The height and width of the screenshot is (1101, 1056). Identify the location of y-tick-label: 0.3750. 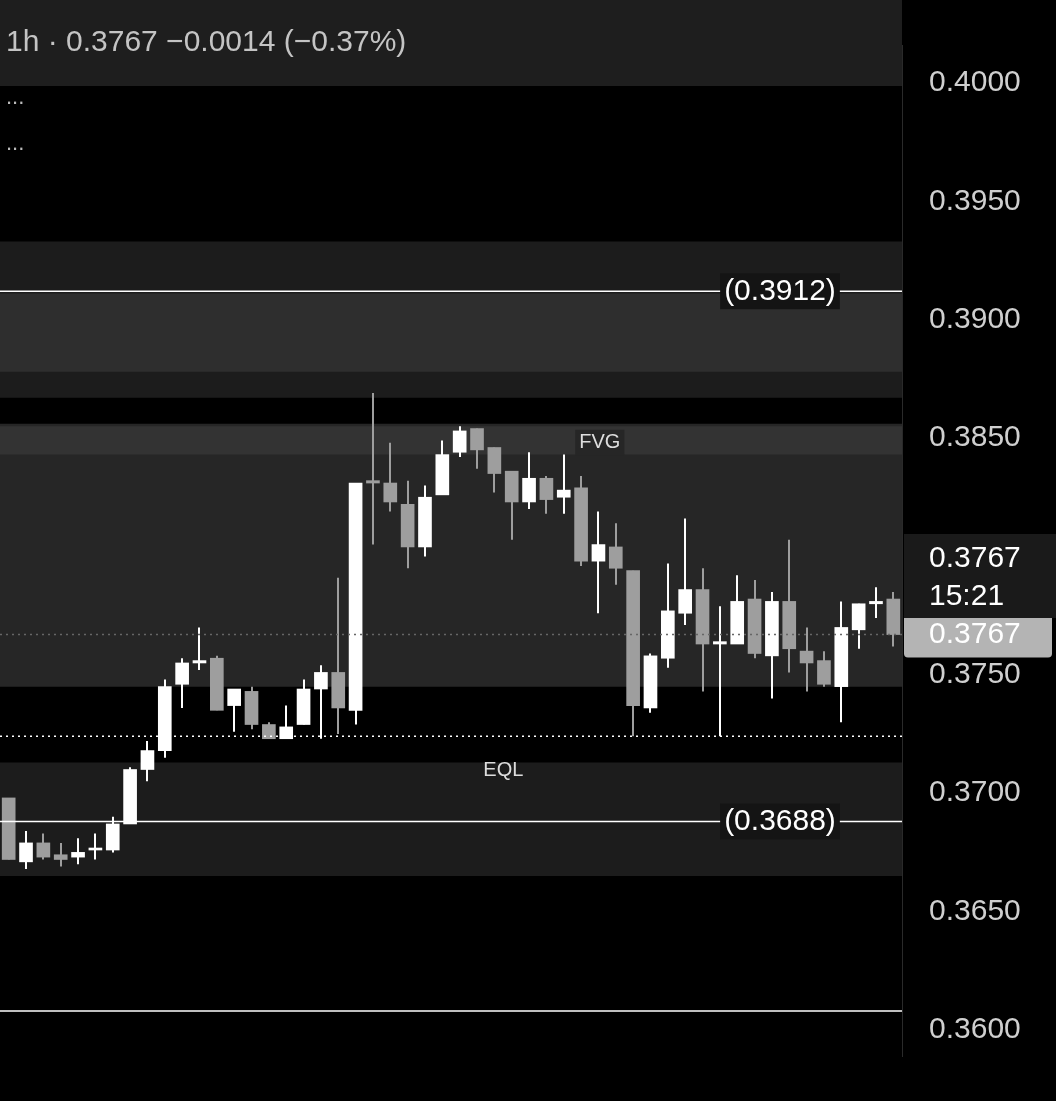
(975, 673).